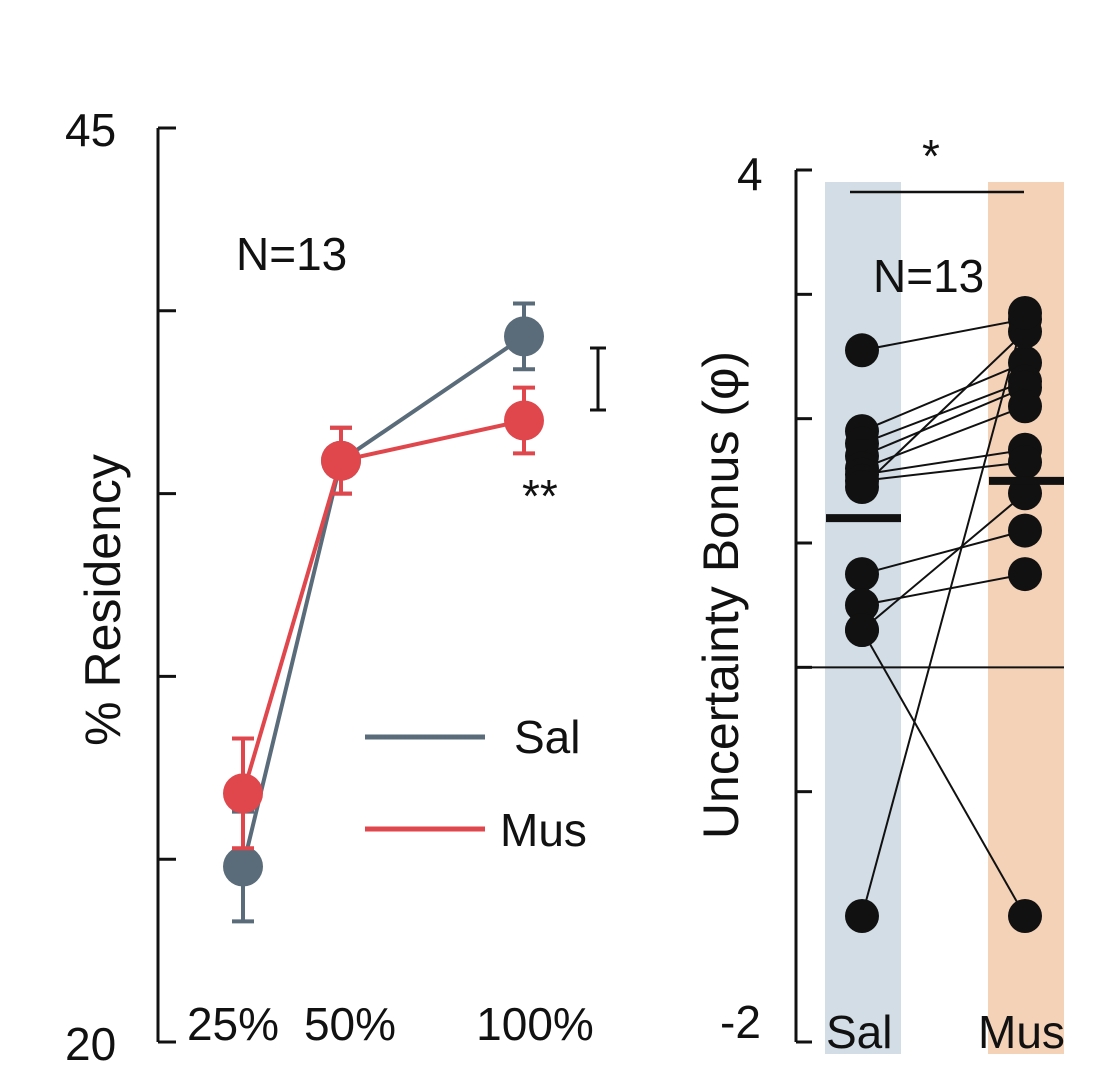 The image size is (1093, 1065). Describe the element at coordinates (804, 606) in the screenshot. I see `right-y-ticks` at that location.